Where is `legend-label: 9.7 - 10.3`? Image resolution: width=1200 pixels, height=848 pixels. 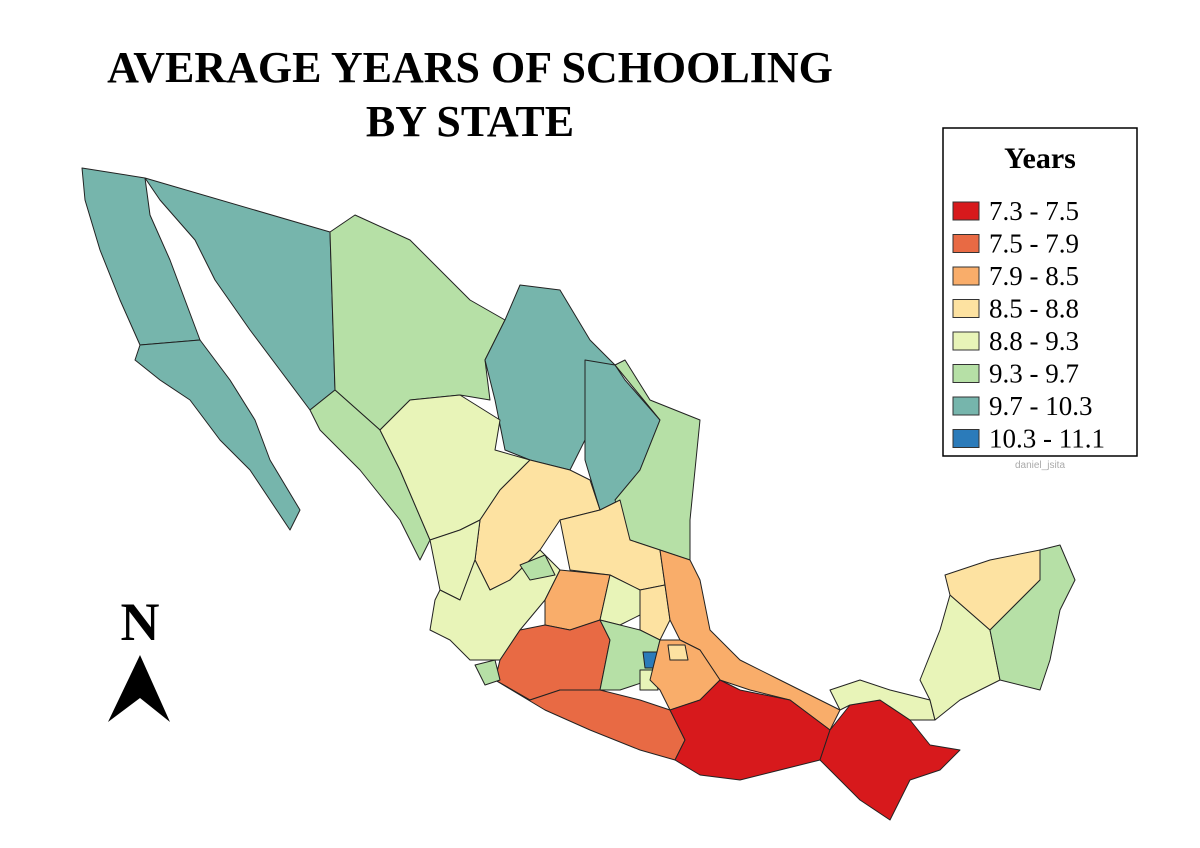
legend-label: 9.7 - 10.3 is located at coordinates (1041, 406).